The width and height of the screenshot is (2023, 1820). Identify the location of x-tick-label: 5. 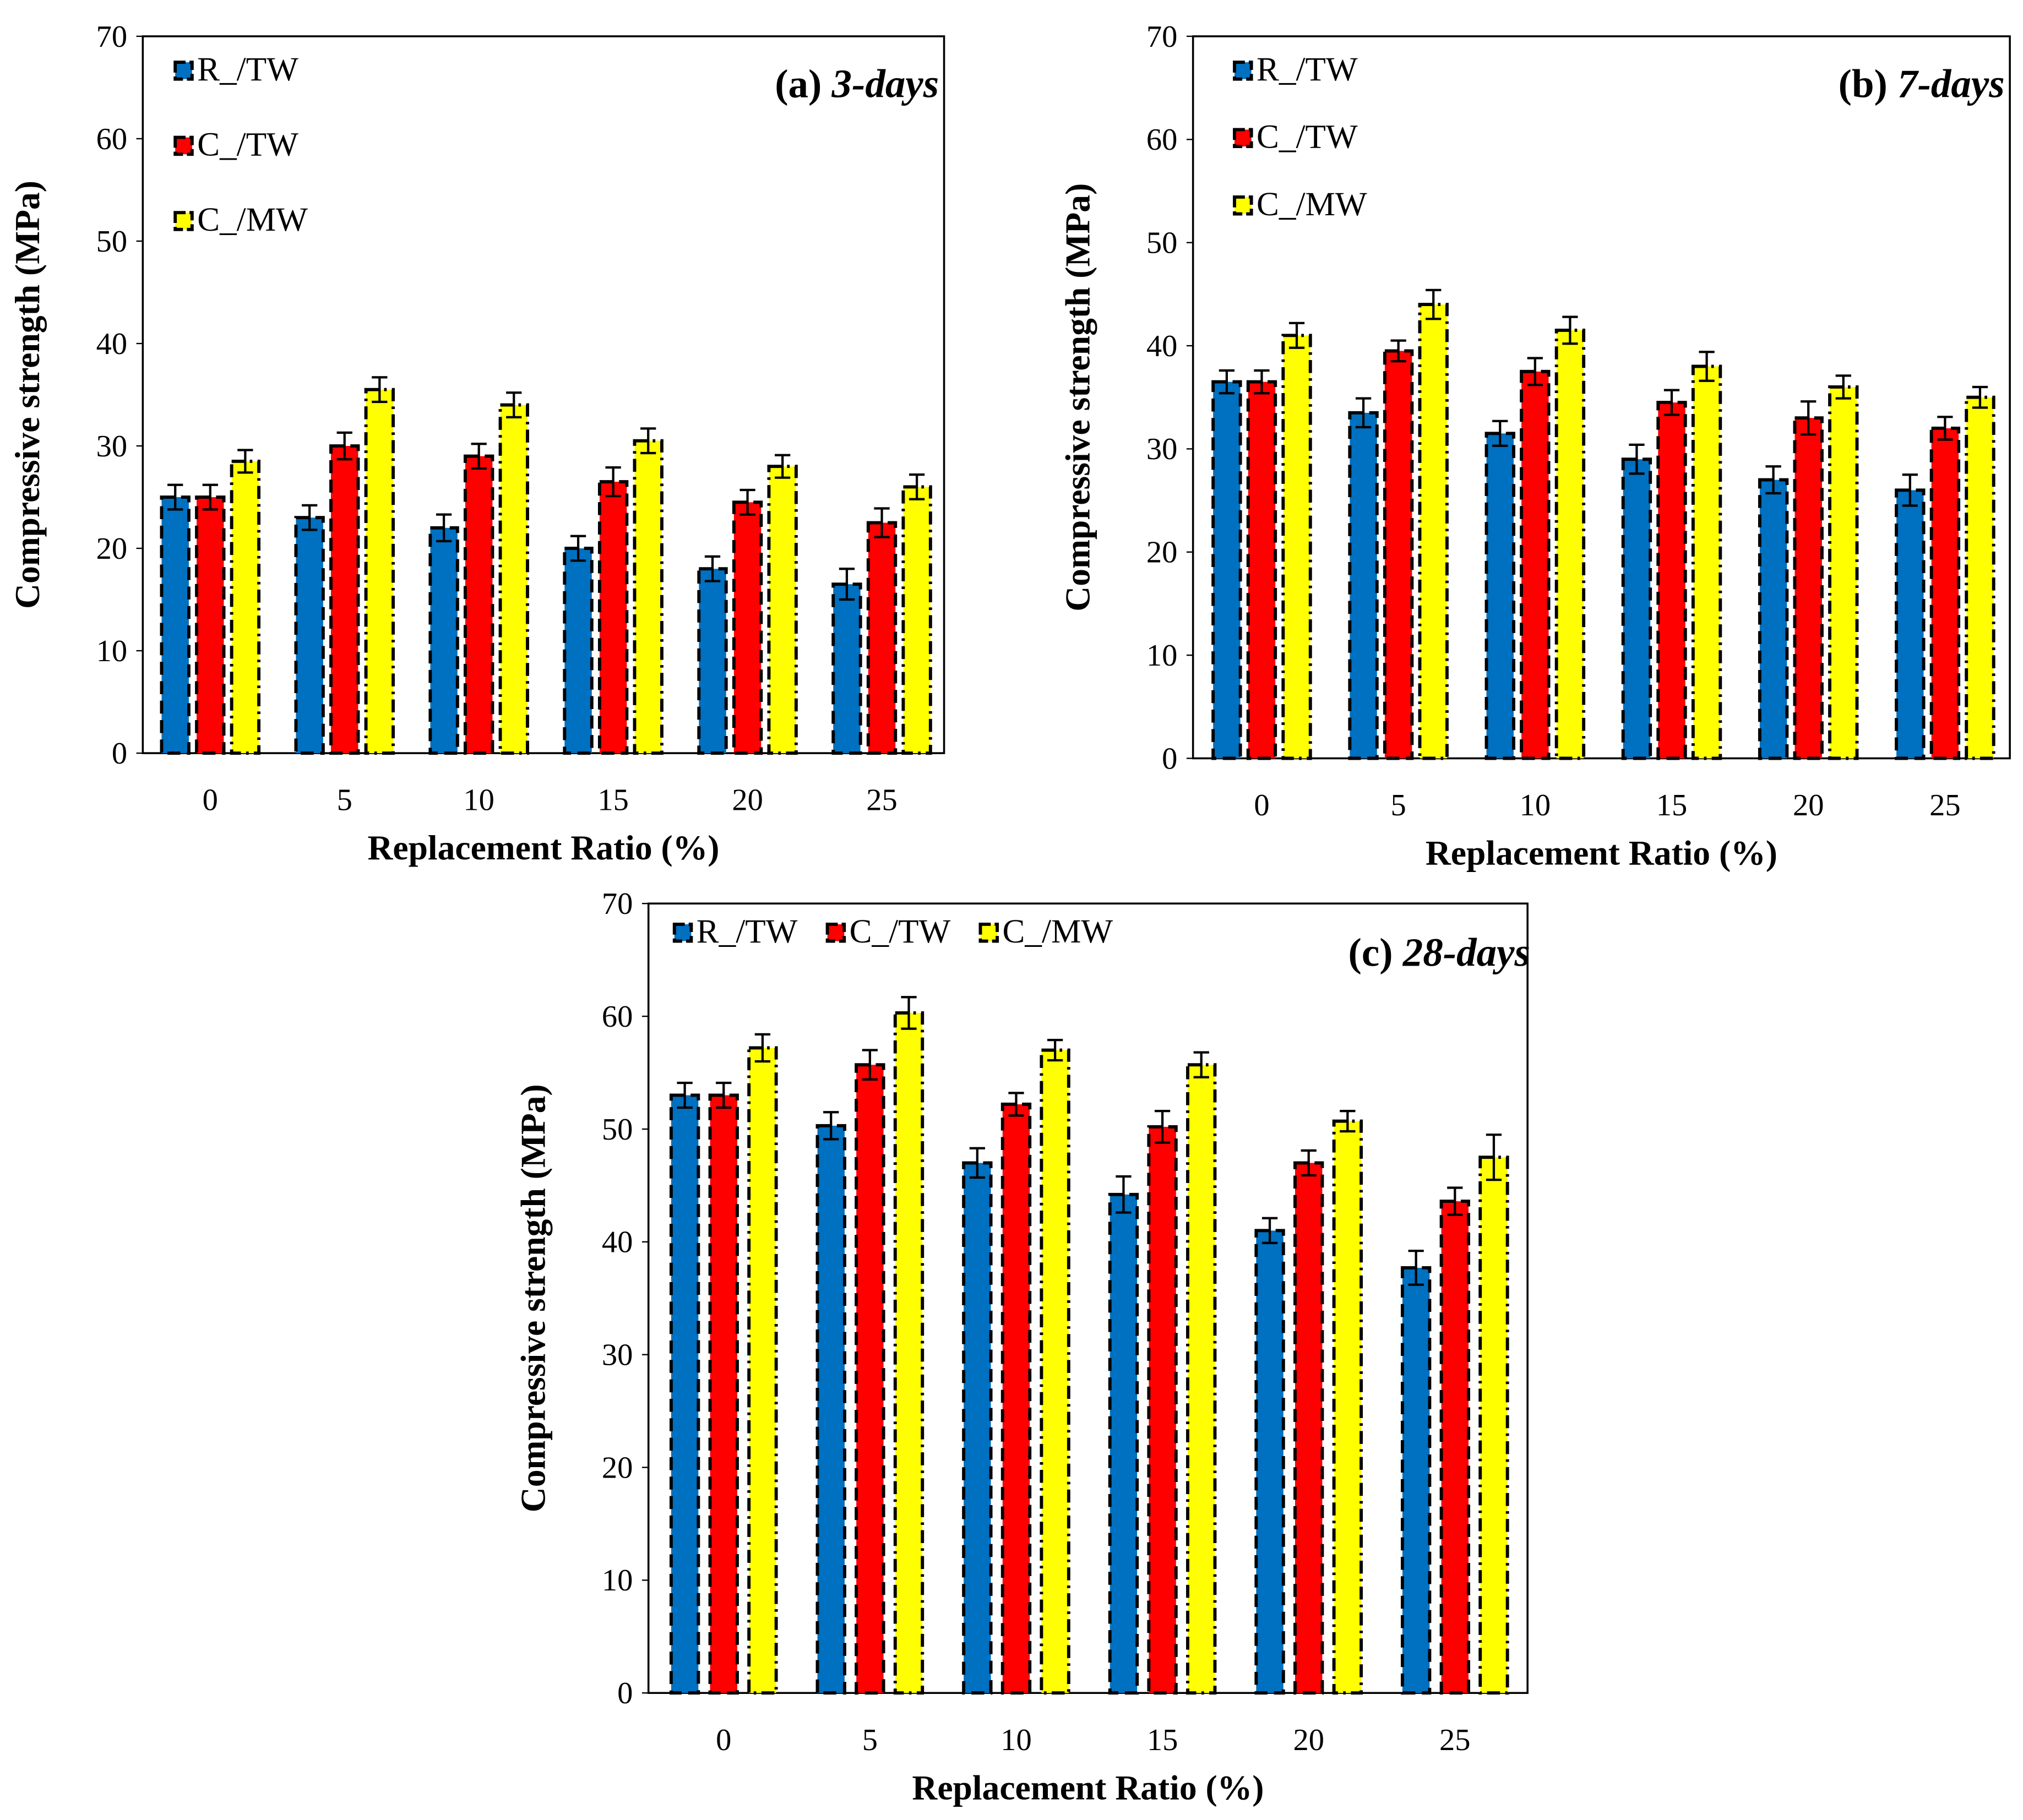
(345, 800).